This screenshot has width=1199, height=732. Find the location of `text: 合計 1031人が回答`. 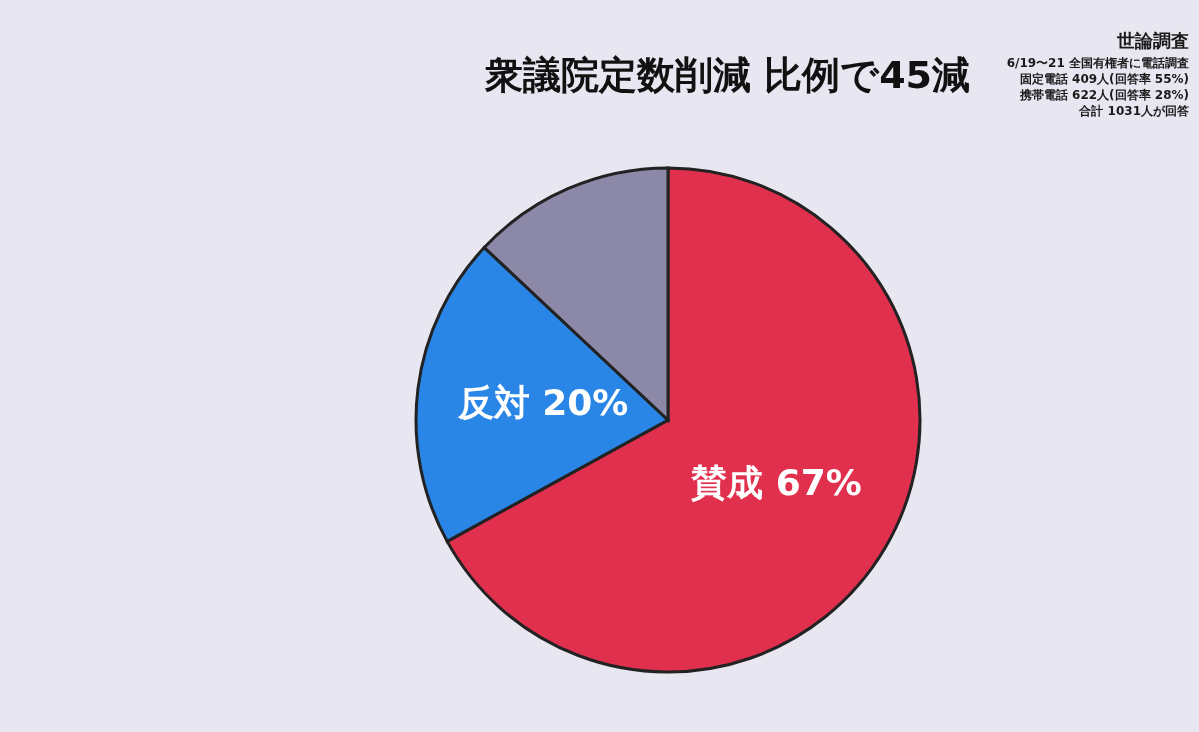

text: 合計 1031人が回答 is located at coordinates (1134, 111).